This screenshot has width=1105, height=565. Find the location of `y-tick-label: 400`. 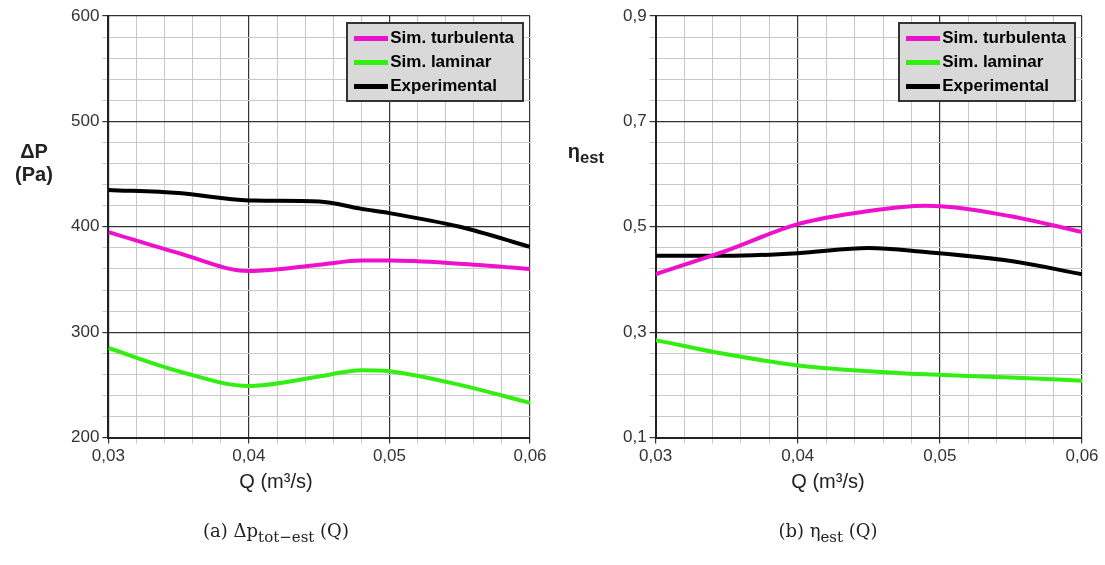

y-tick-label: 400 is located at coordinates (85, 226).